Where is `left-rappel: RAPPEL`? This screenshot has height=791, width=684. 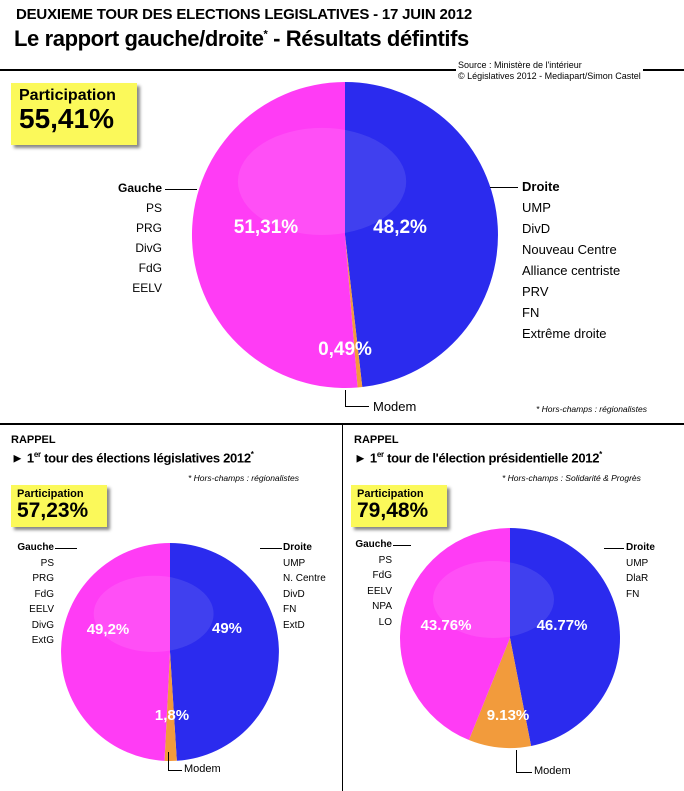
left-rappel: RAPPEL is located at coordinates (33, 440).